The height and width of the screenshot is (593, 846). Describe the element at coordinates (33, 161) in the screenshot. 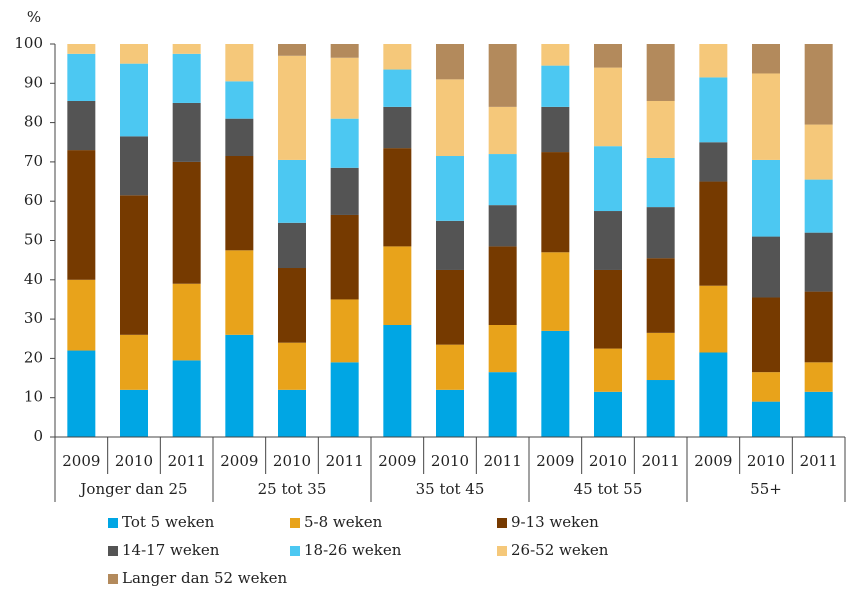

I see `y-tick-label: 70` at that location.